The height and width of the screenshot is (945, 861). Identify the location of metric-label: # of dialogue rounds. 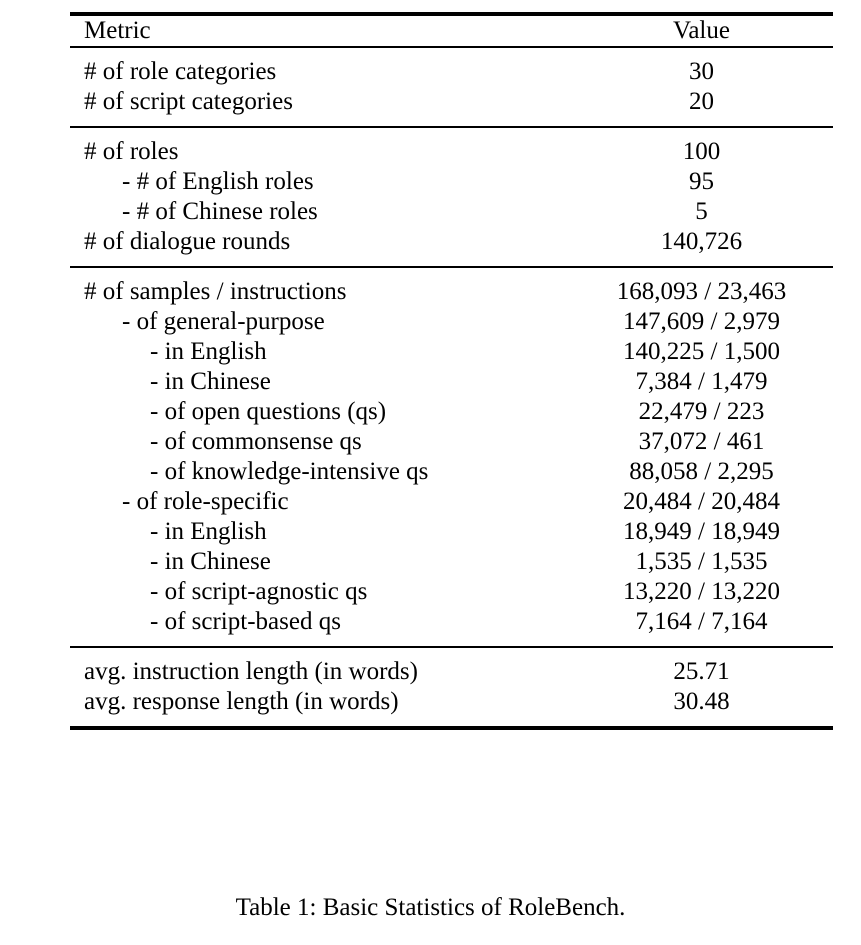
(187, 241).